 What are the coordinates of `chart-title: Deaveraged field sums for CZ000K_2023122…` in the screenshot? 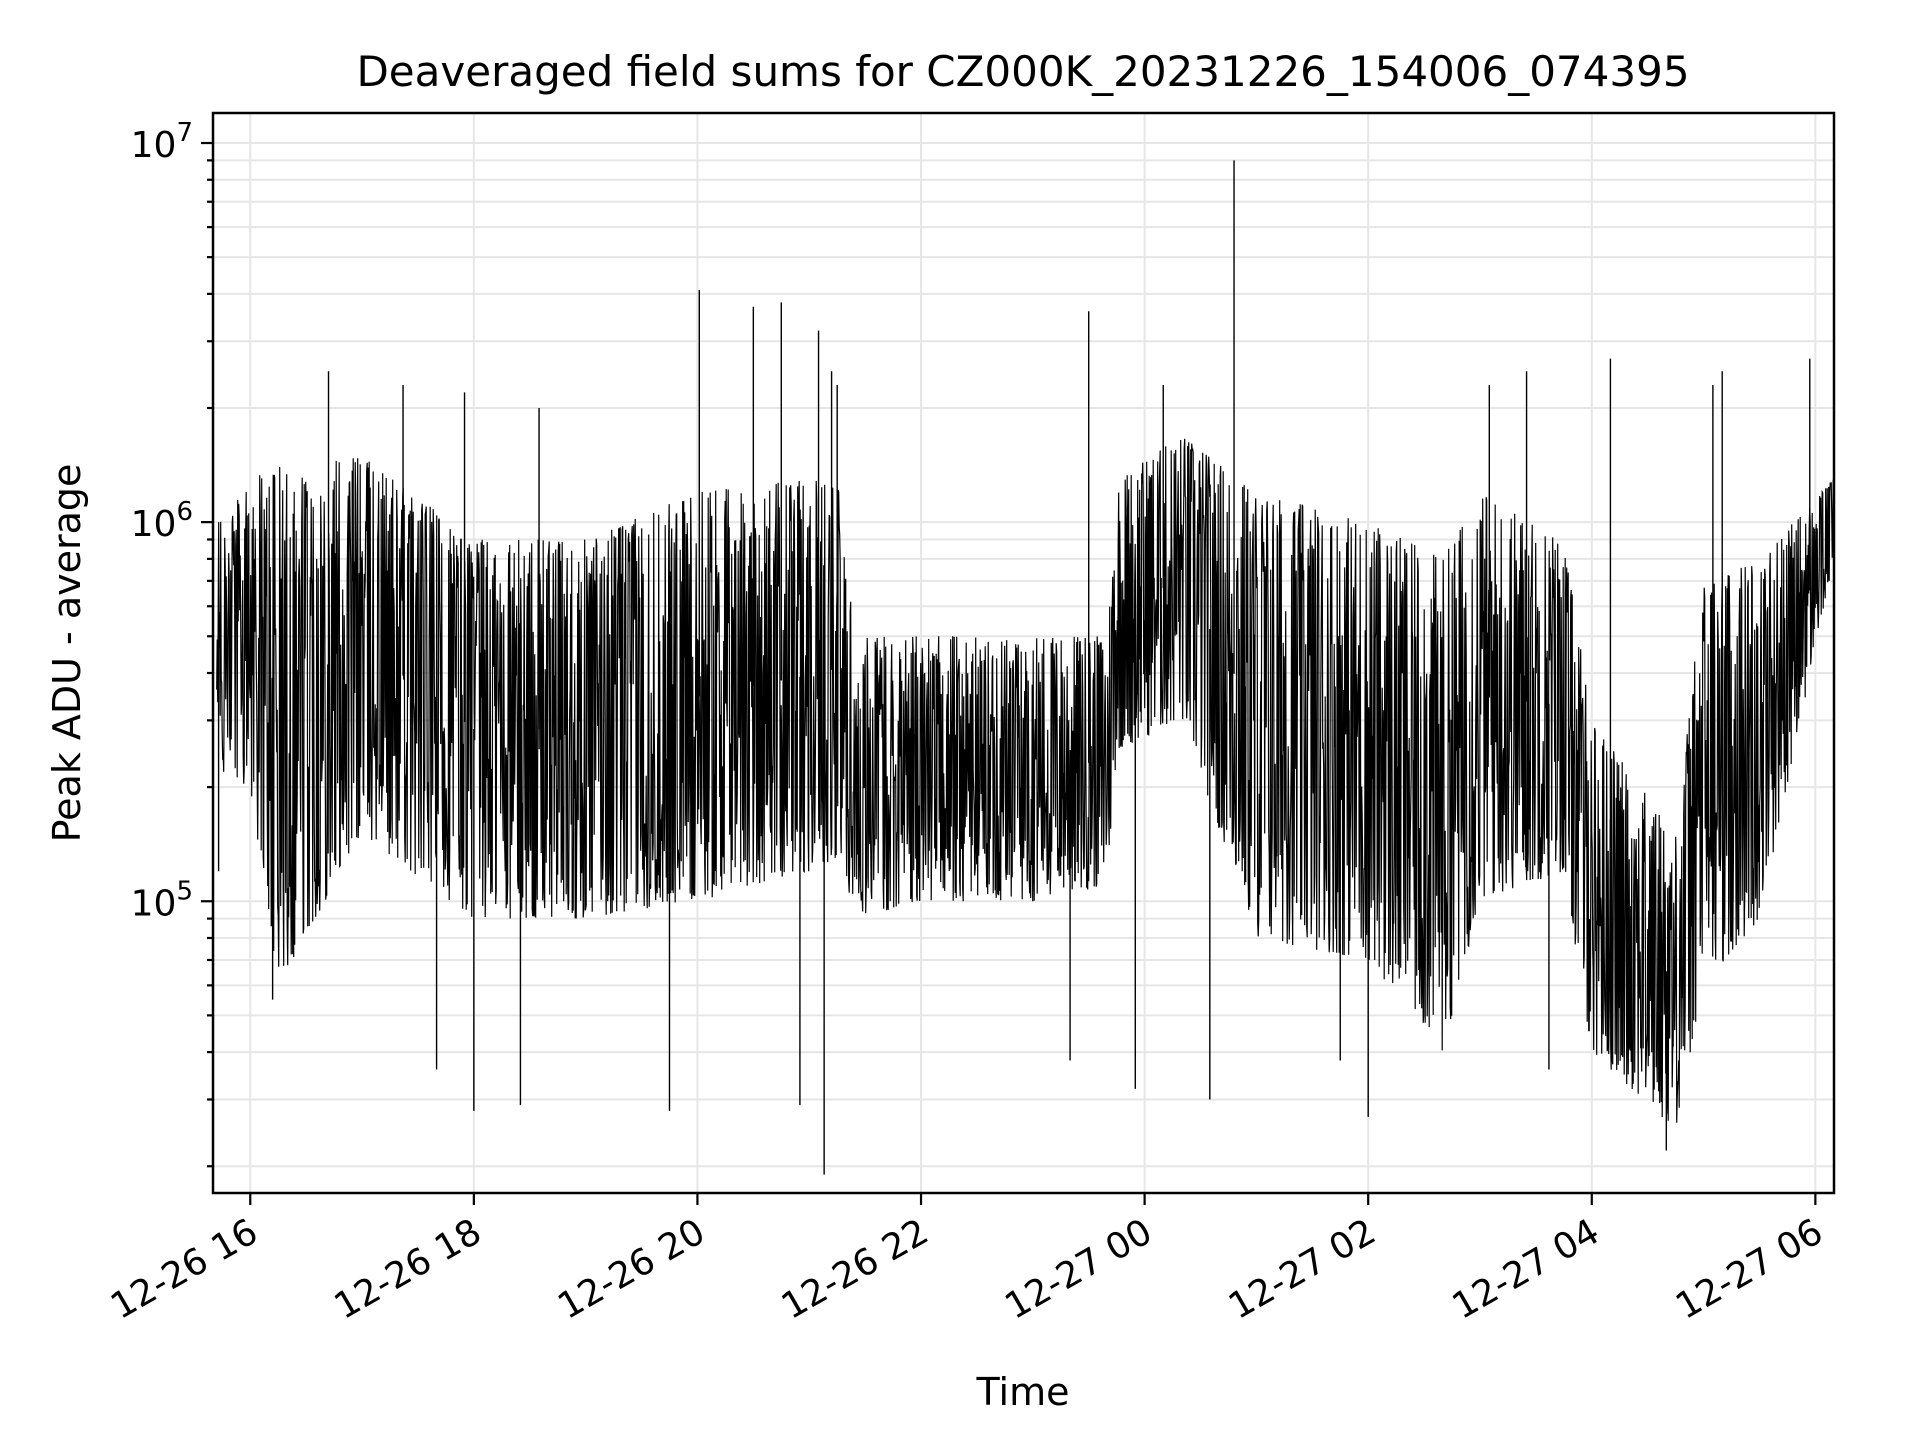 It's located at (1022, 71).